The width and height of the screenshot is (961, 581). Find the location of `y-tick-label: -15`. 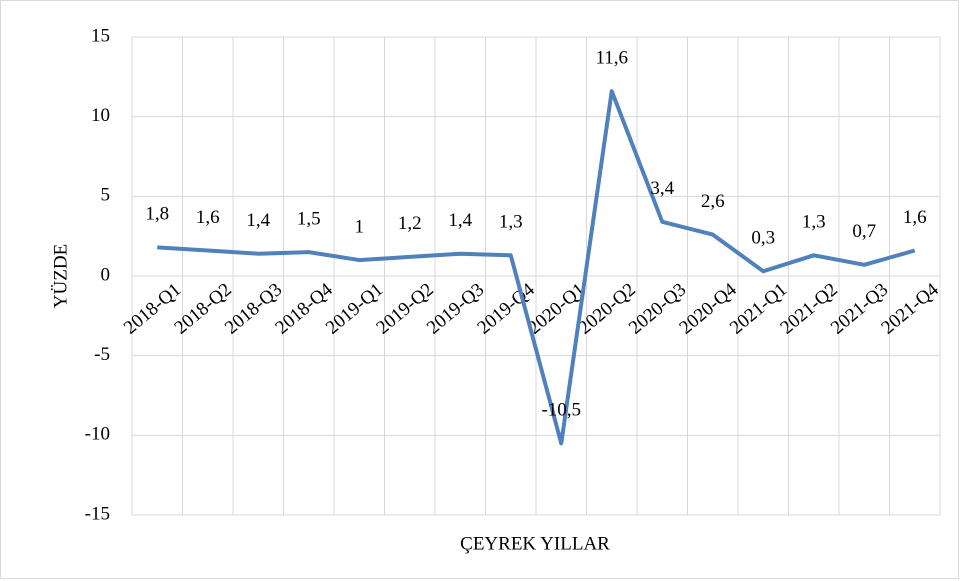

y-tick-label: -15 is located at coordinates (97, 513).